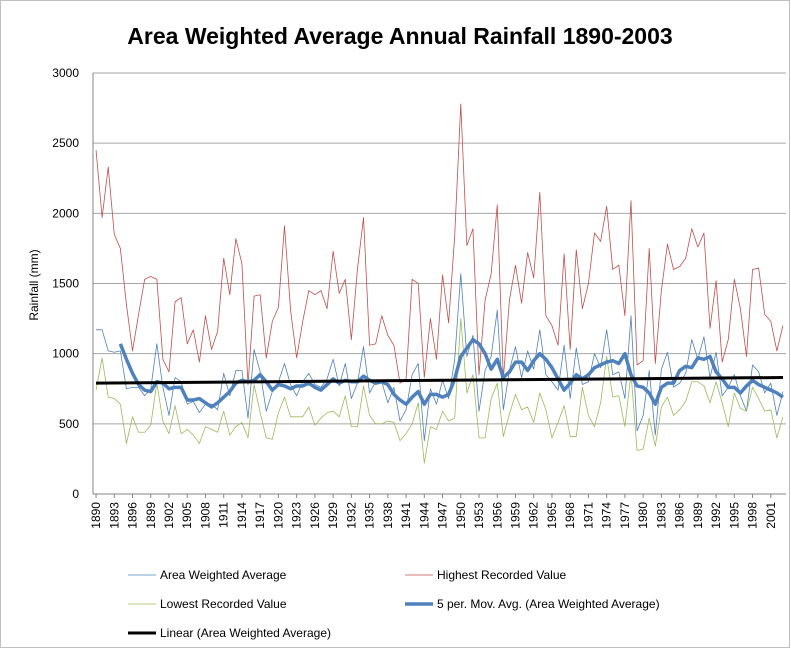  I want to click on x-tick-label: 1941, so click(406, 515).